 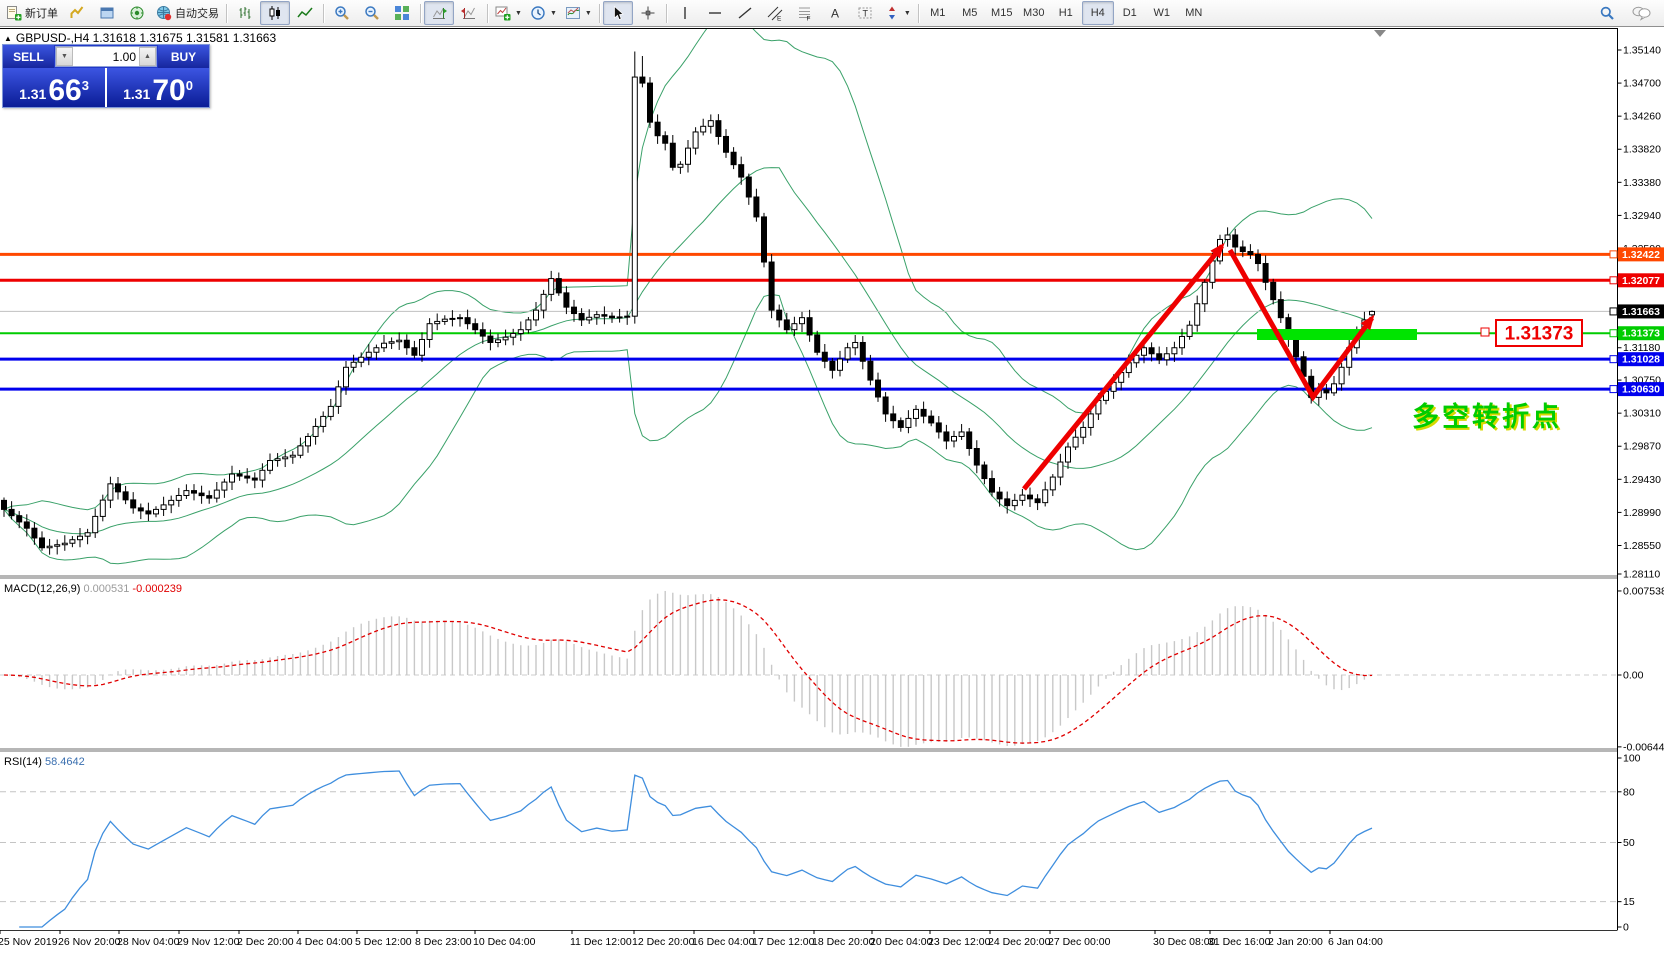 I want to click on svg-text: 1.33380, so click(x=1642, y=183).